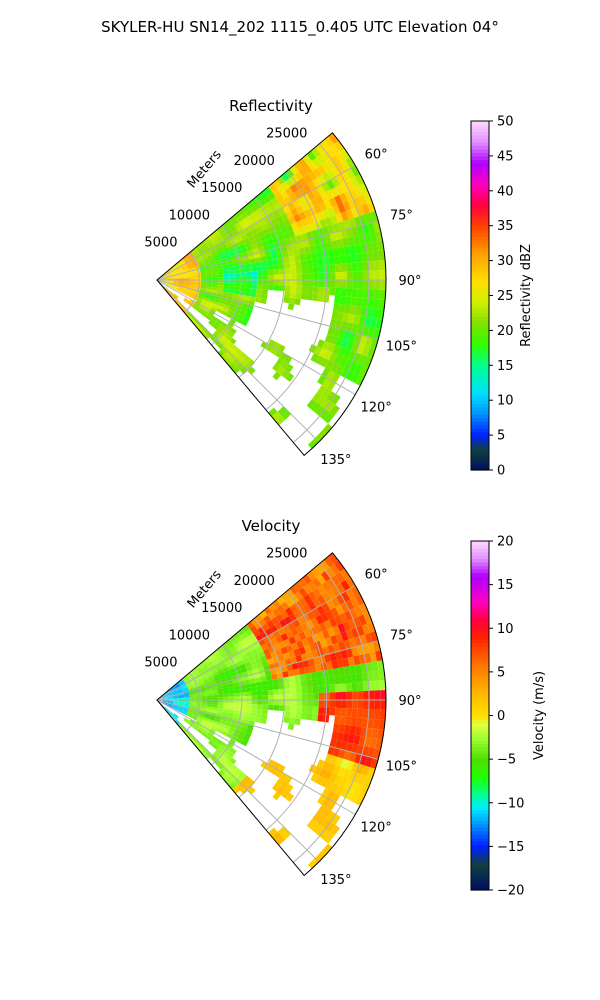 The image size is (600, 1000). What do you see at coordinates (267, 250) in the screenshot?
I see `azimuth-gridline` at bounding box center [267, 250].